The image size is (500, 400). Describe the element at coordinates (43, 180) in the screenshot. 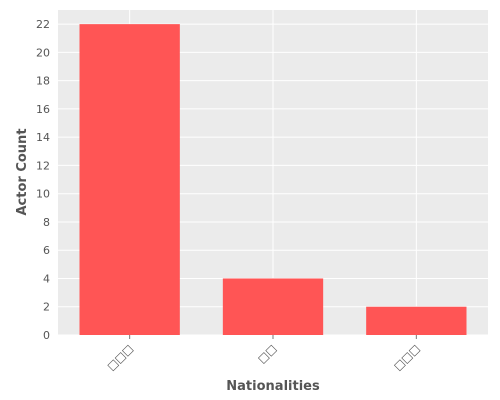

I see `y-tick-labels: 0 2 4 6 8 10 12 14 16 18 20 22` at that location.